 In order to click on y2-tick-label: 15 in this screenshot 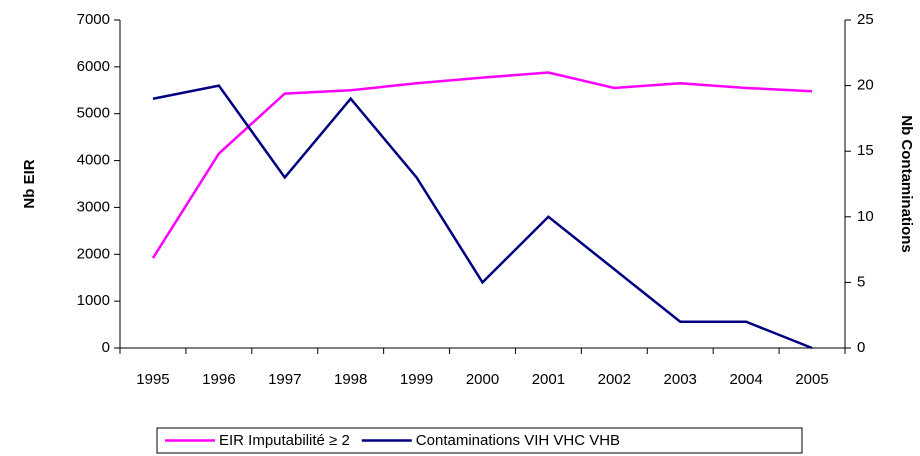, I will do `click(865, 150)`.